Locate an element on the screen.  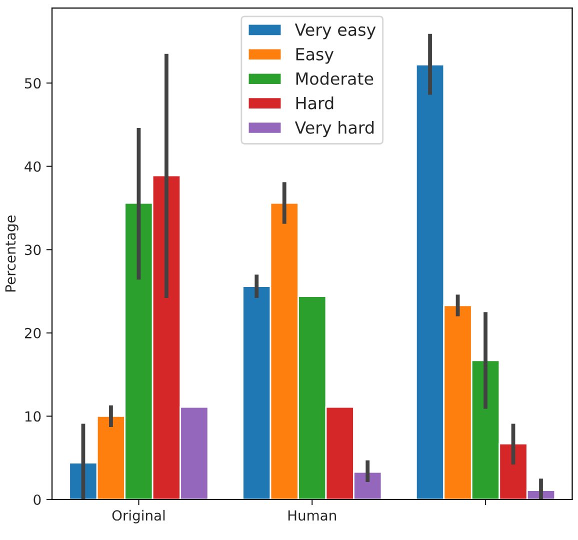
legend-label: Very hard is located at coordinates (334, 129).